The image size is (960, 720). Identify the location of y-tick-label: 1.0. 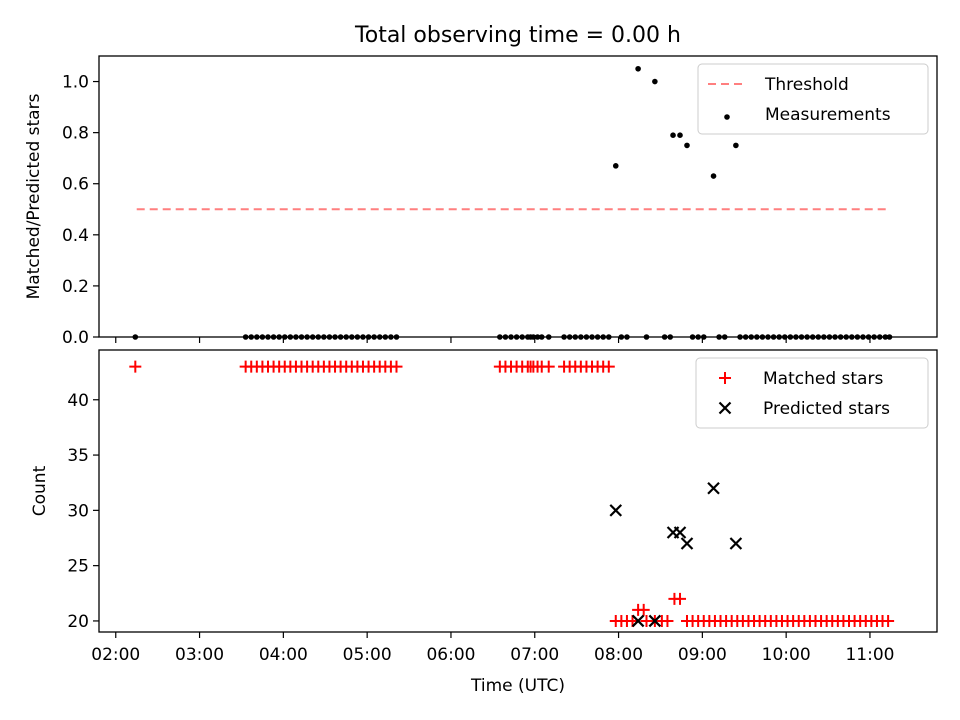
(75, 83).